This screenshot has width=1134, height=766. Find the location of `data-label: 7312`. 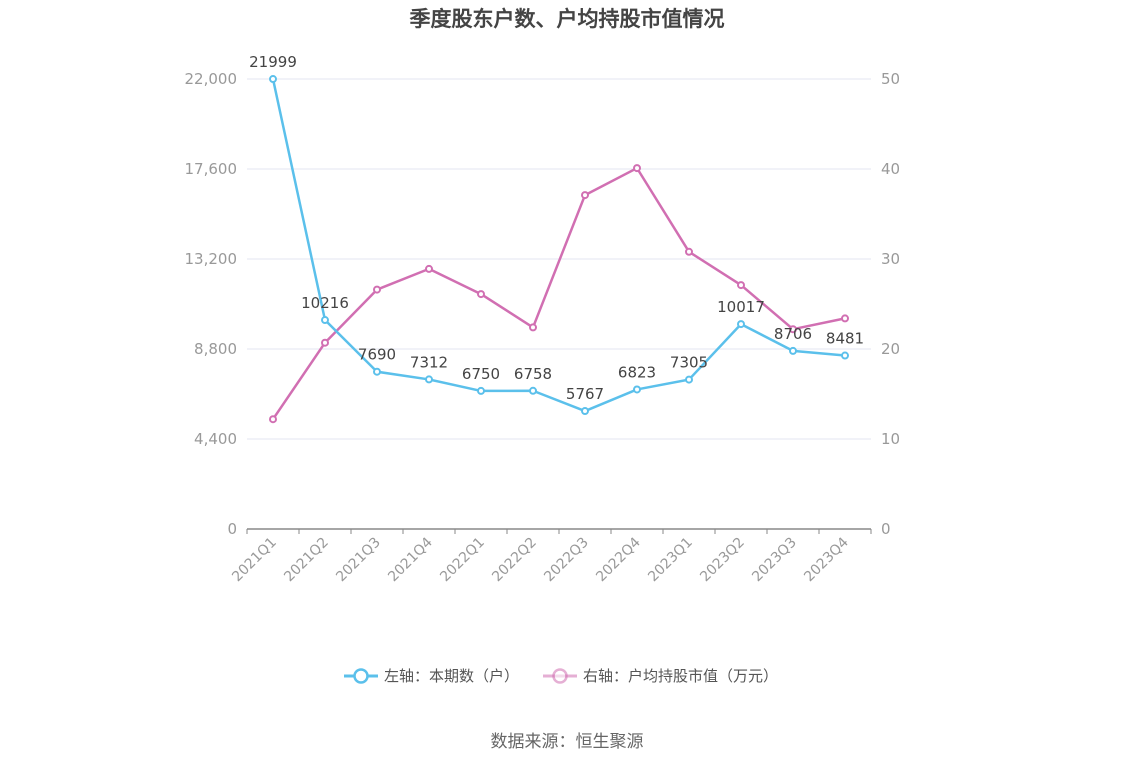

data-label: 7312 is located at coordinates (429, 362).